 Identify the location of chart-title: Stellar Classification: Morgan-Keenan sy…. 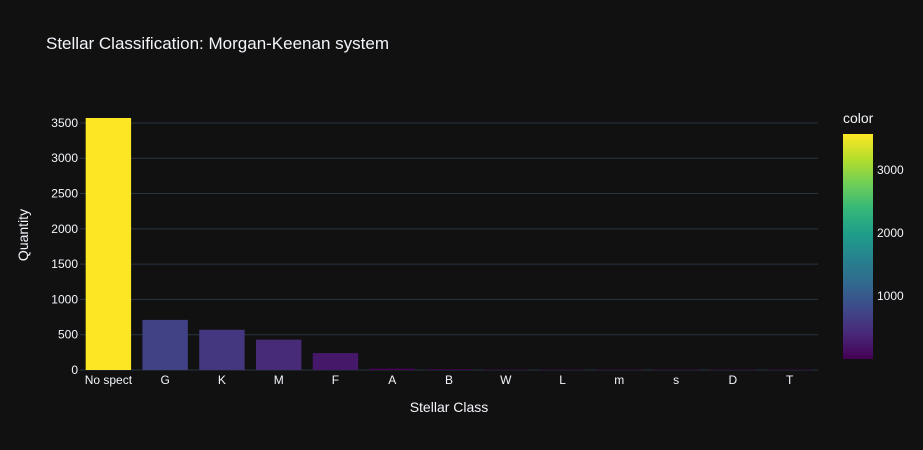
(217, 43).